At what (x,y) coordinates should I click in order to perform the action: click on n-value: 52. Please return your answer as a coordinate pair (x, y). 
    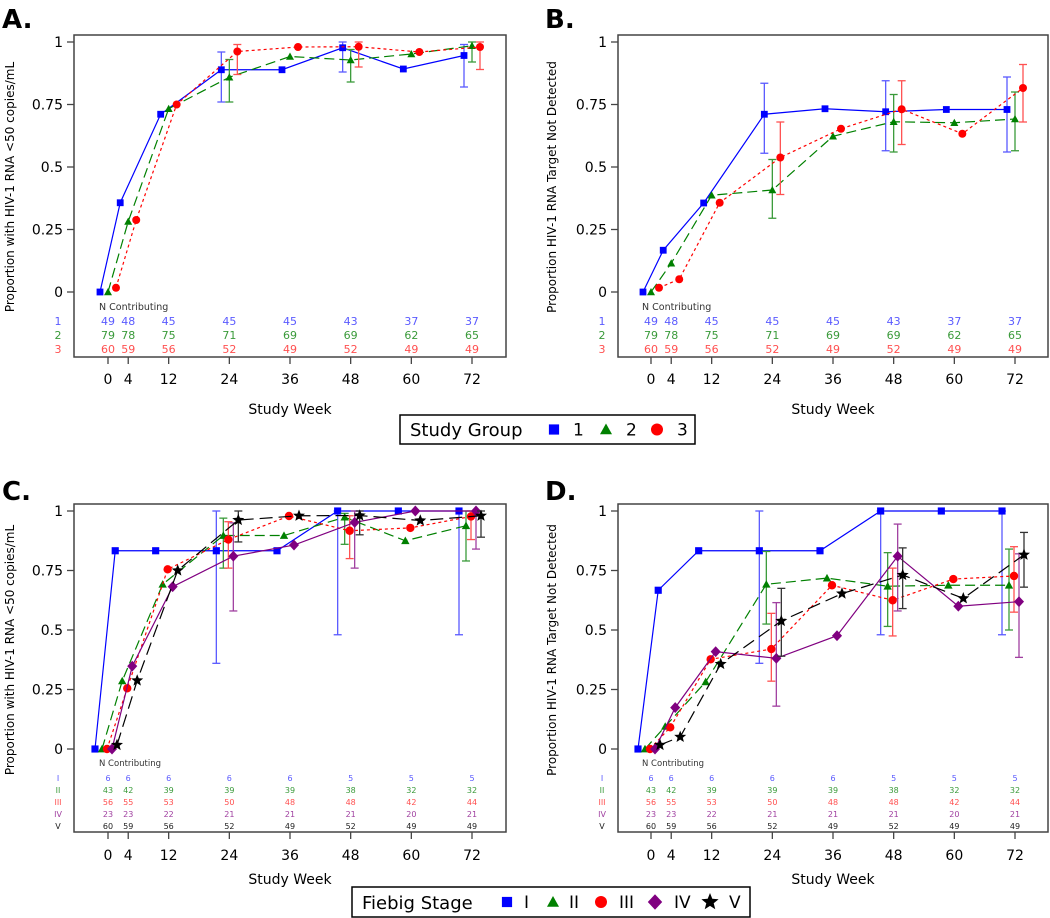
    Looking at the image, I should click on (894, 349).